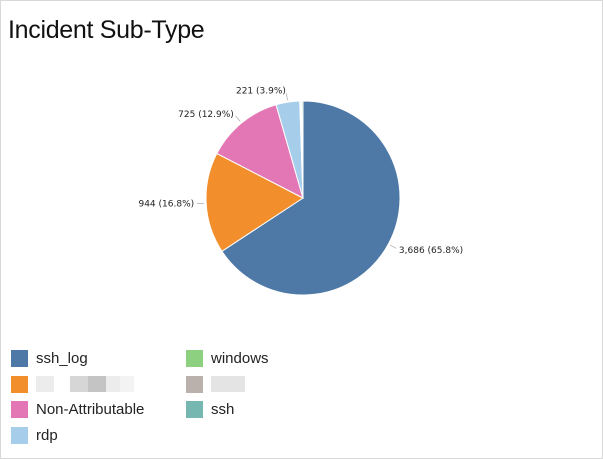 This screenshot has height=459, width=603. I want to click on pie-slice-non-attributable, so click(260, 151).